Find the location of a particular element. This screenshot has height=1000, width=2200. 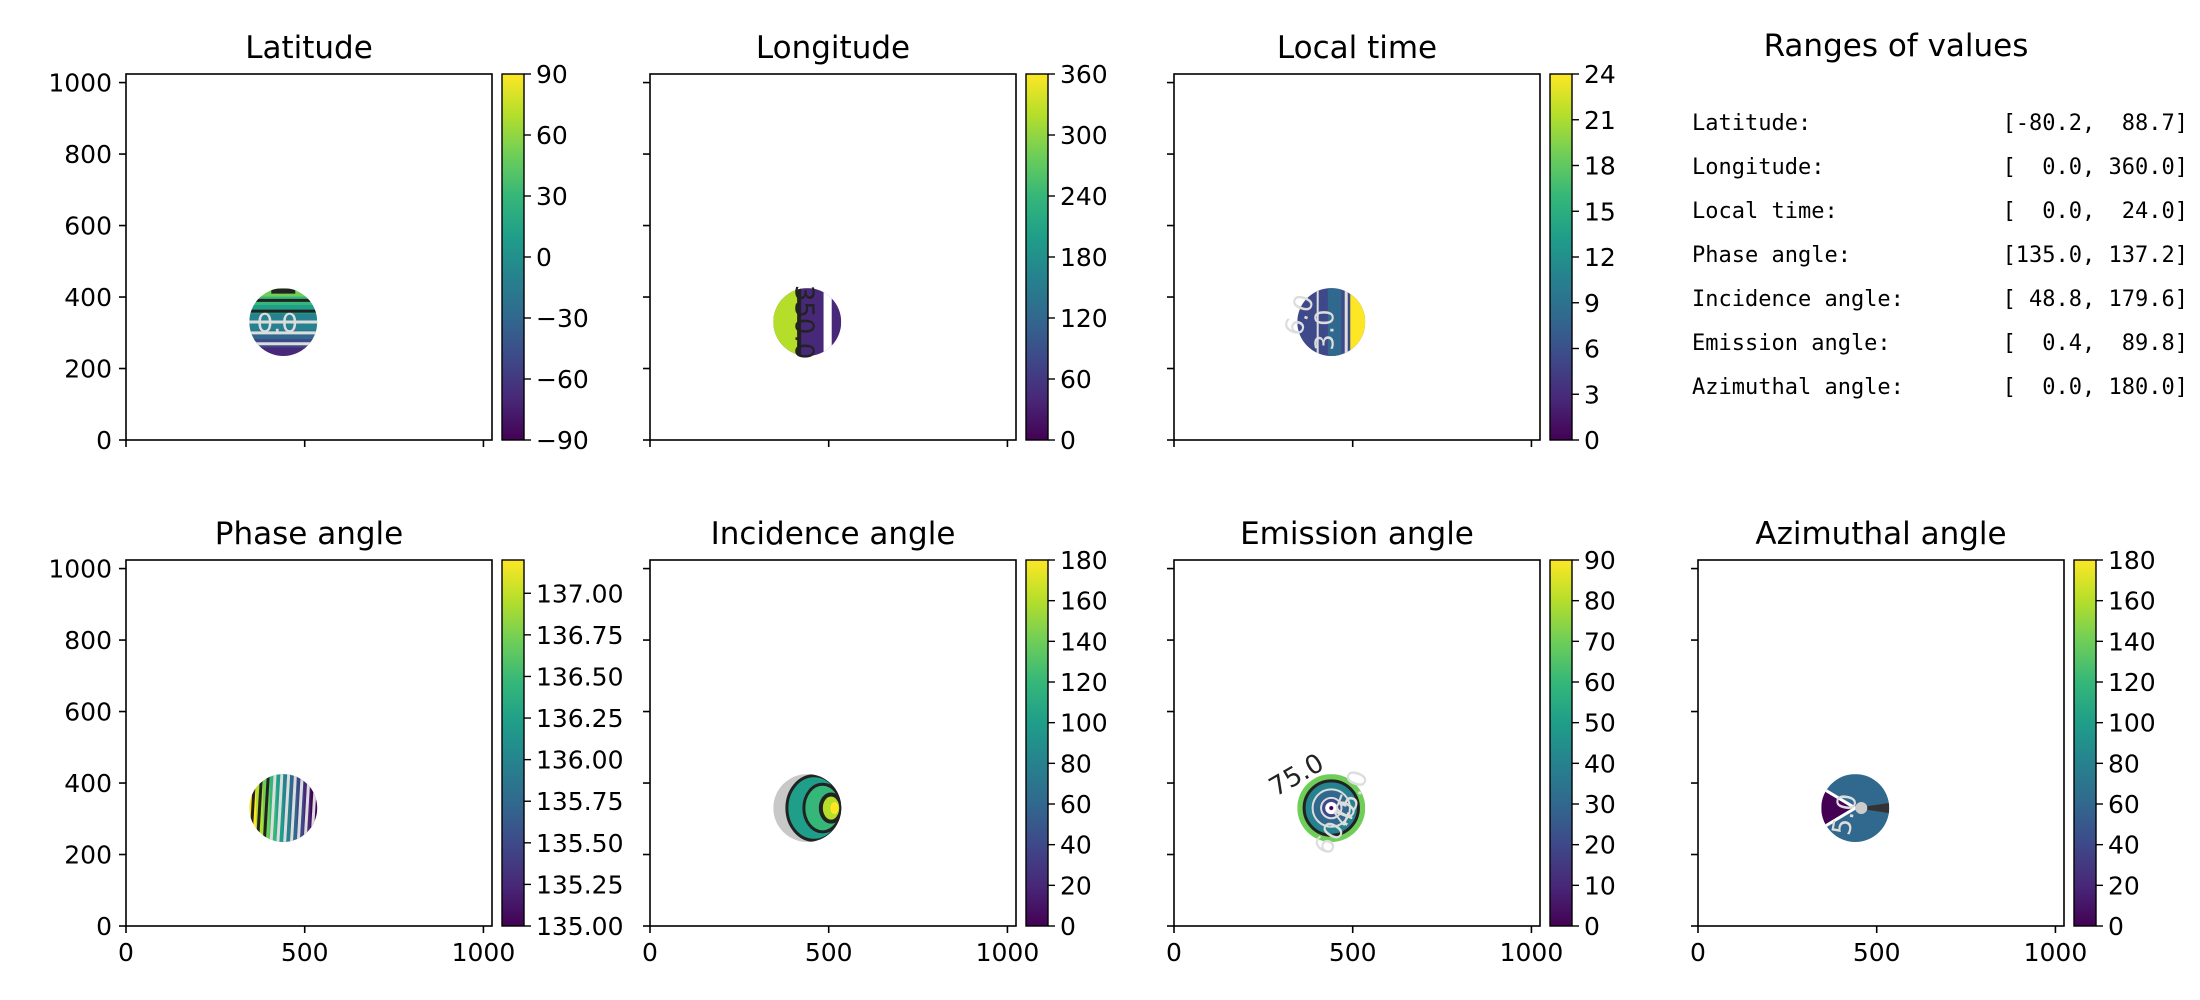

longitude-disk is located at coordinates (807, 322).